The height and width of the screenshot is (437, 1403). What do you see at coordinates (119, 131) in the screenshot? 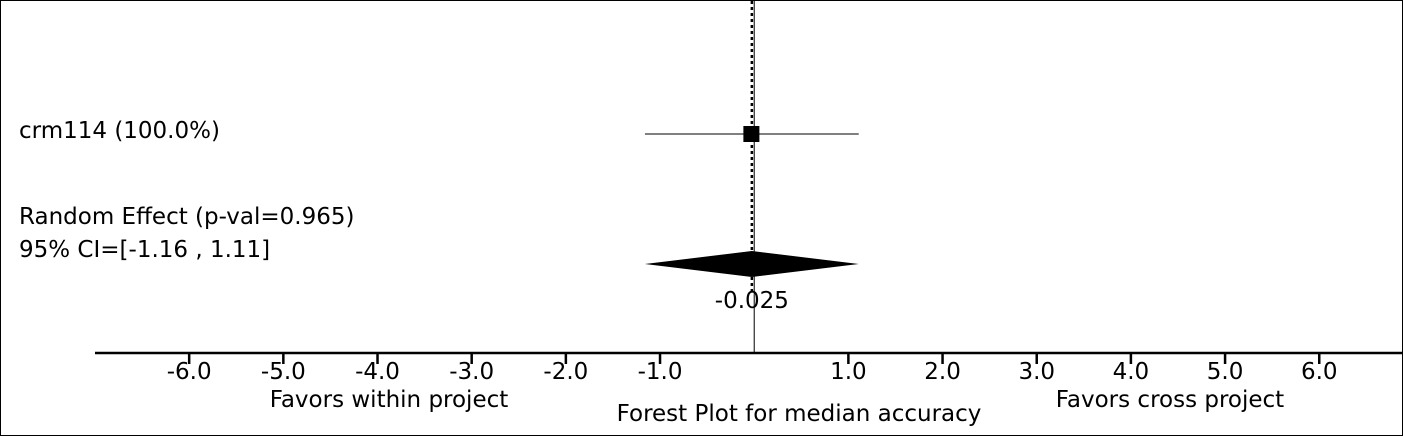
I see `study-label: crm114 (100.0%)` at bounding box center [119, 131].